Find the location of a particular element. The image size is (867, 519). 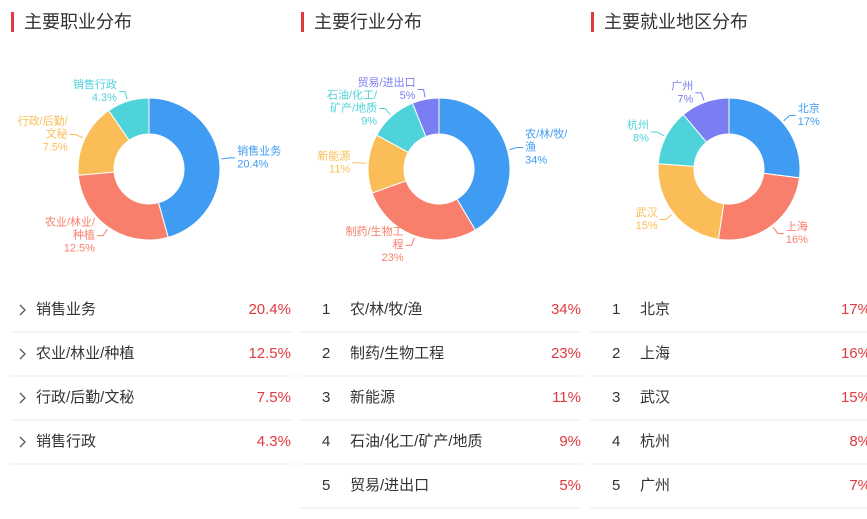

list-value: 16% is located at coordinates (854, 353).